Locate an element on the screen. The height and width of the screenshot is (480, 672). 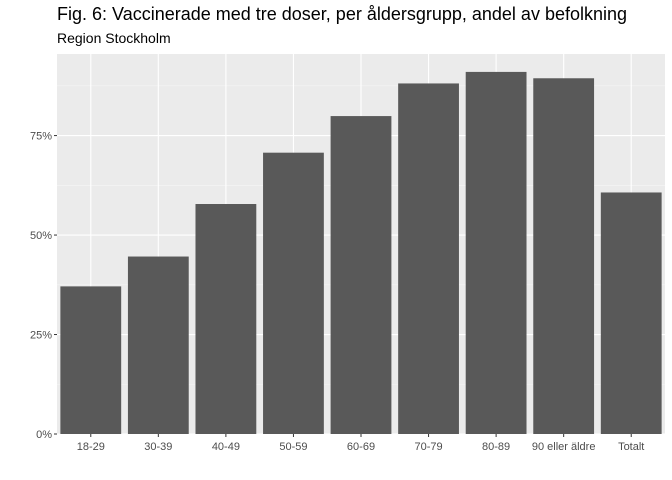
x-tick-label: 60-69 is located at coordinates (361, 447).